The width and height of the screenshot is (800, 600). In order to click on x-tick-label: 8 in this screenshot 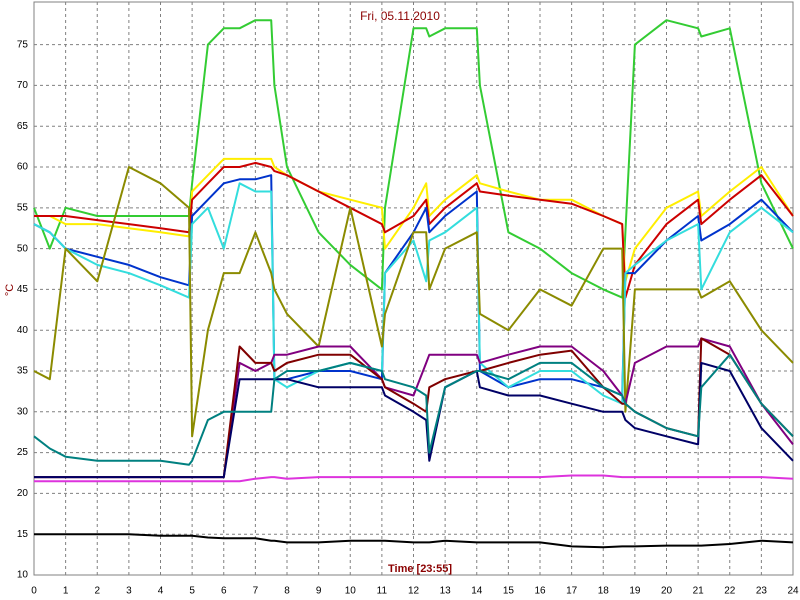, I will do `click(287, 591)`.